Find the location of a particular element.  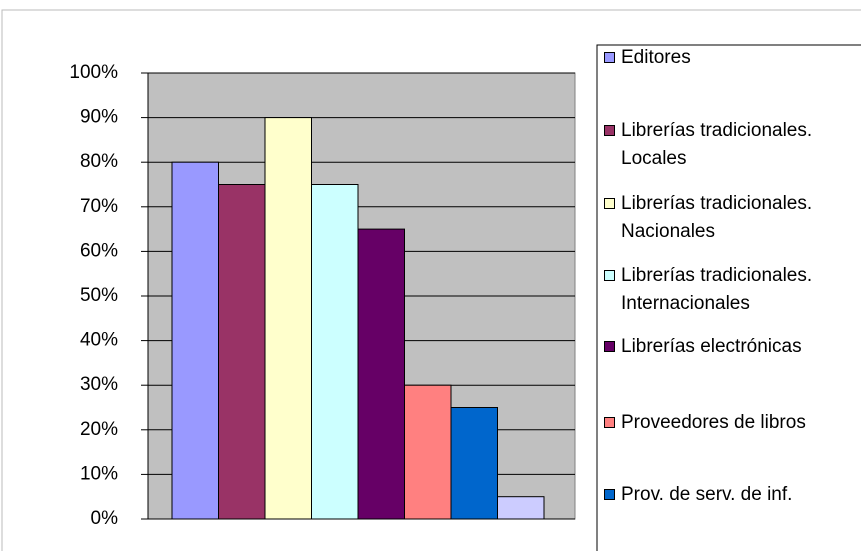

legend-label: Librerías tradicionales. Internacionales is located at coordinates (717, 289).